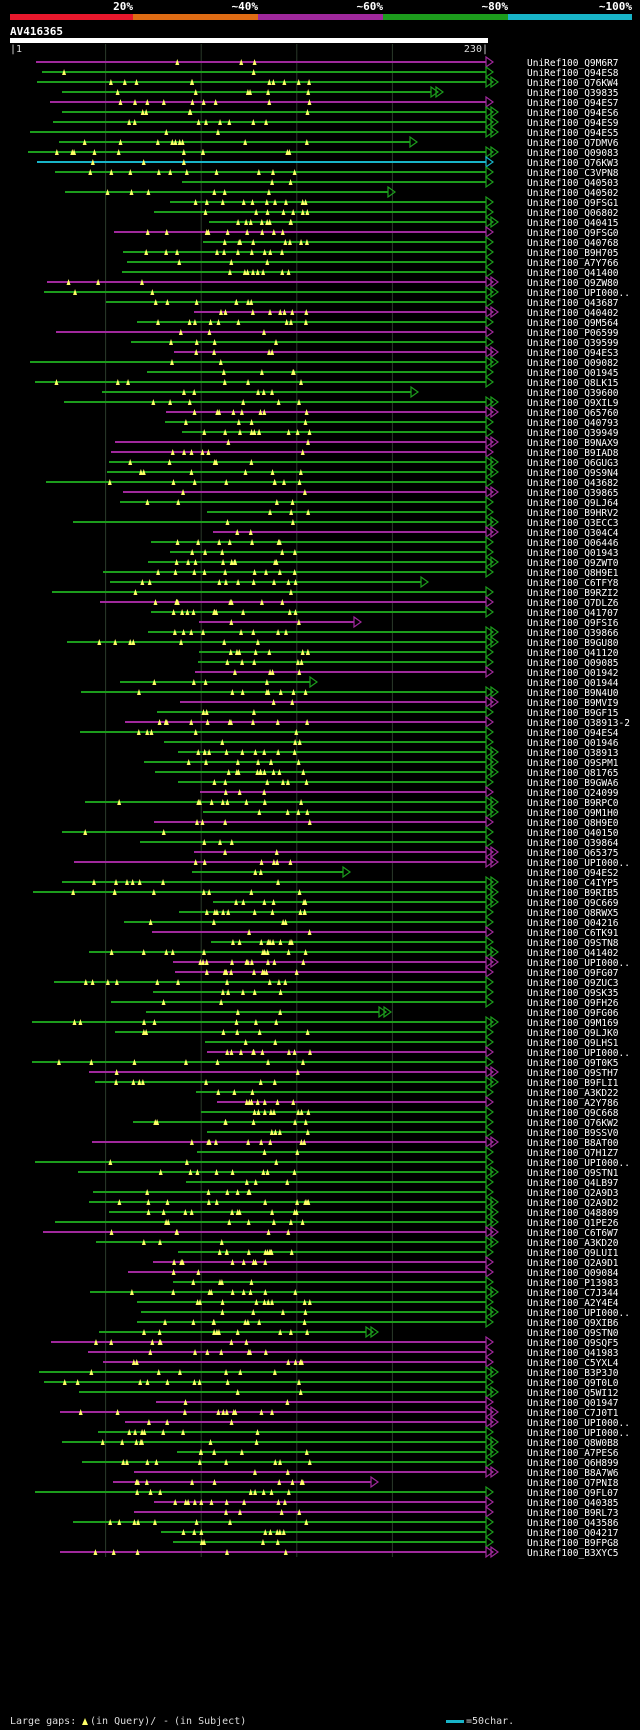 The width and height of the screenshot is (640, 1730). Describe the element at coordinates (573, 373) in the screenshot. I see `hit-label: UniRef100_Q01945` at that location.